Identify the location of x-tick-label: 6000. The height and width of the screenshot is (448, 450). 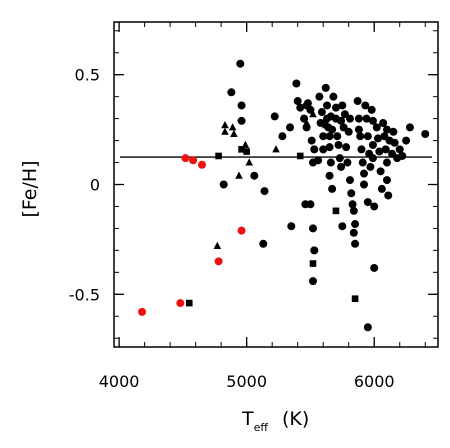
(374, 381).